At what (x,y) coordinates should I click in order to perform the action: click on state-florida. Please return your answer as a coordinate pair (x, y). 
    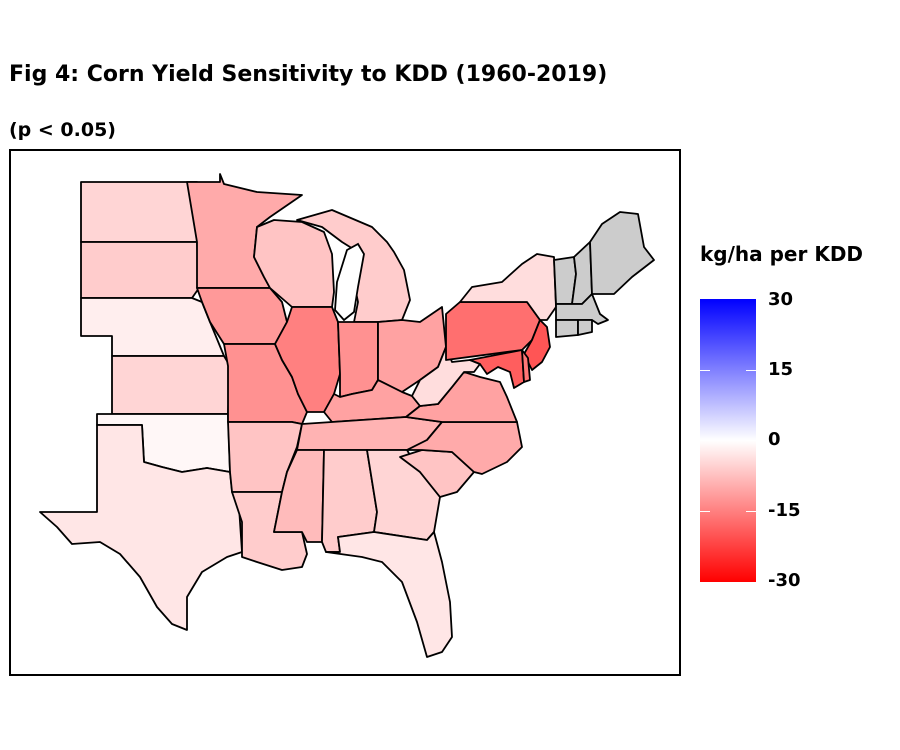
    Looking at the image, I should click on (389, 594).